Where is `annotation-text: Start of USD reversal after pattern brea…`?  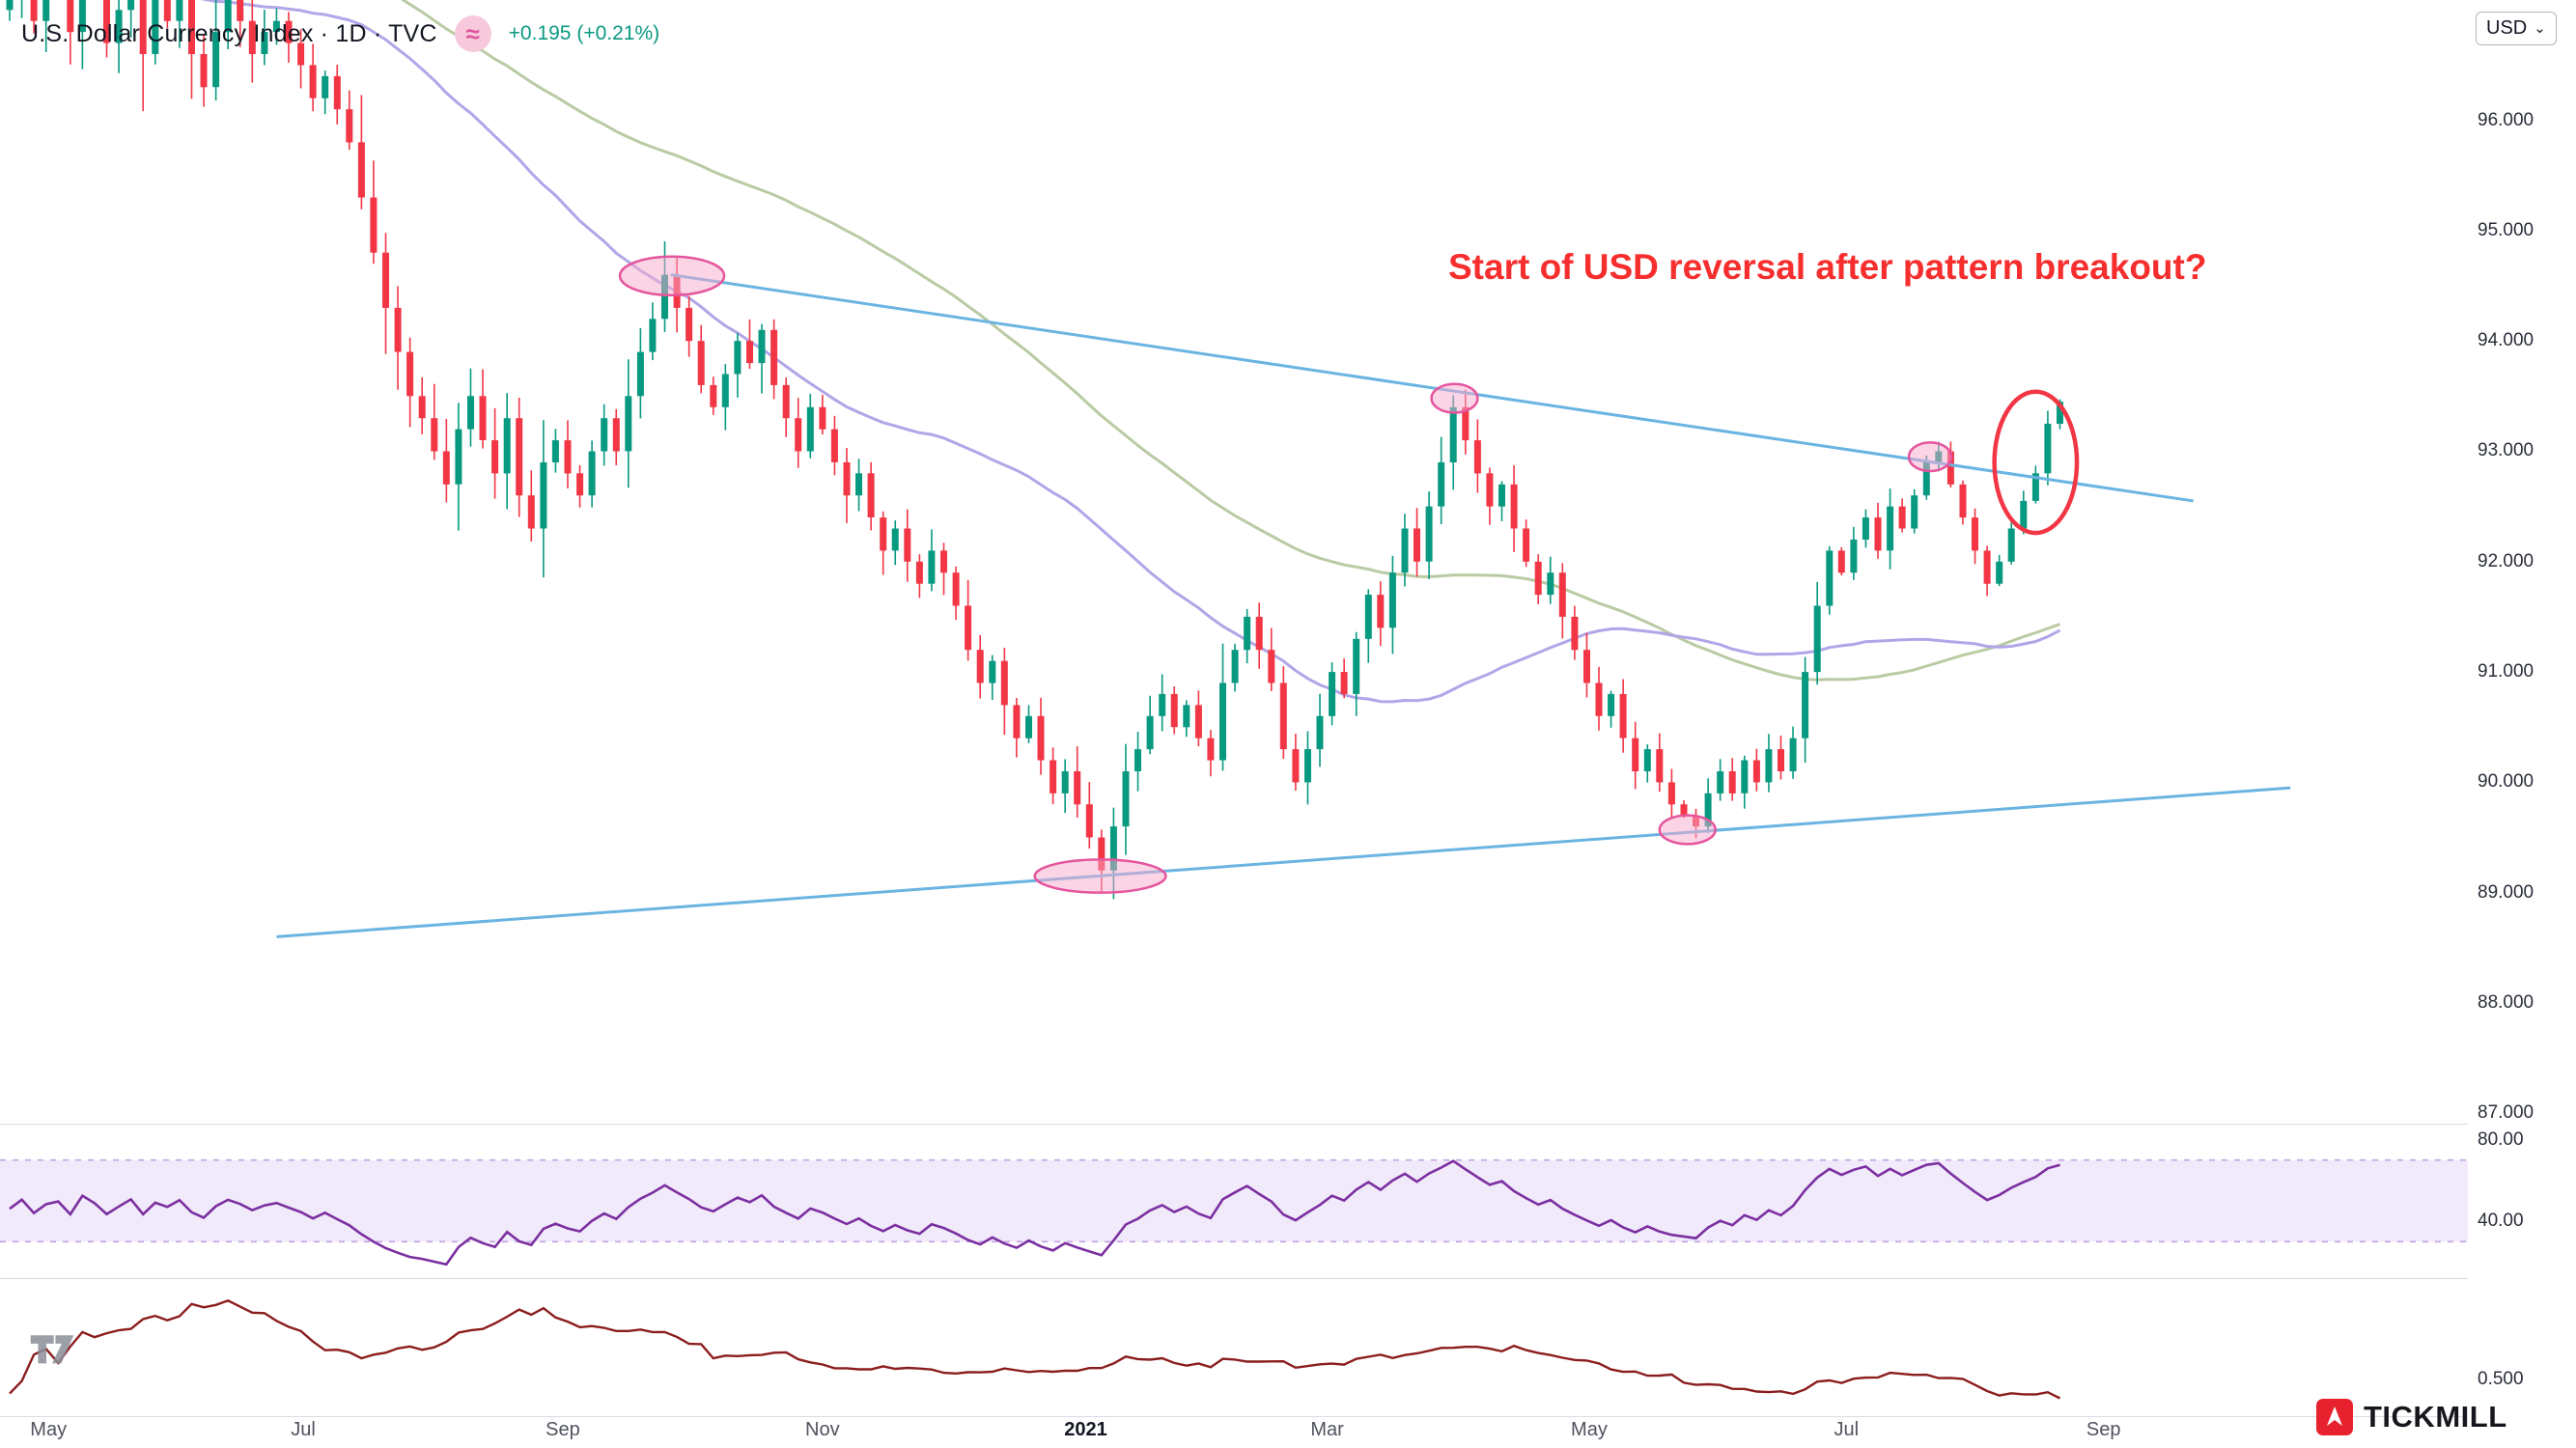 annotation-text: Start of USD reversal after pattern brea… is located at coordinates (1828, 267).